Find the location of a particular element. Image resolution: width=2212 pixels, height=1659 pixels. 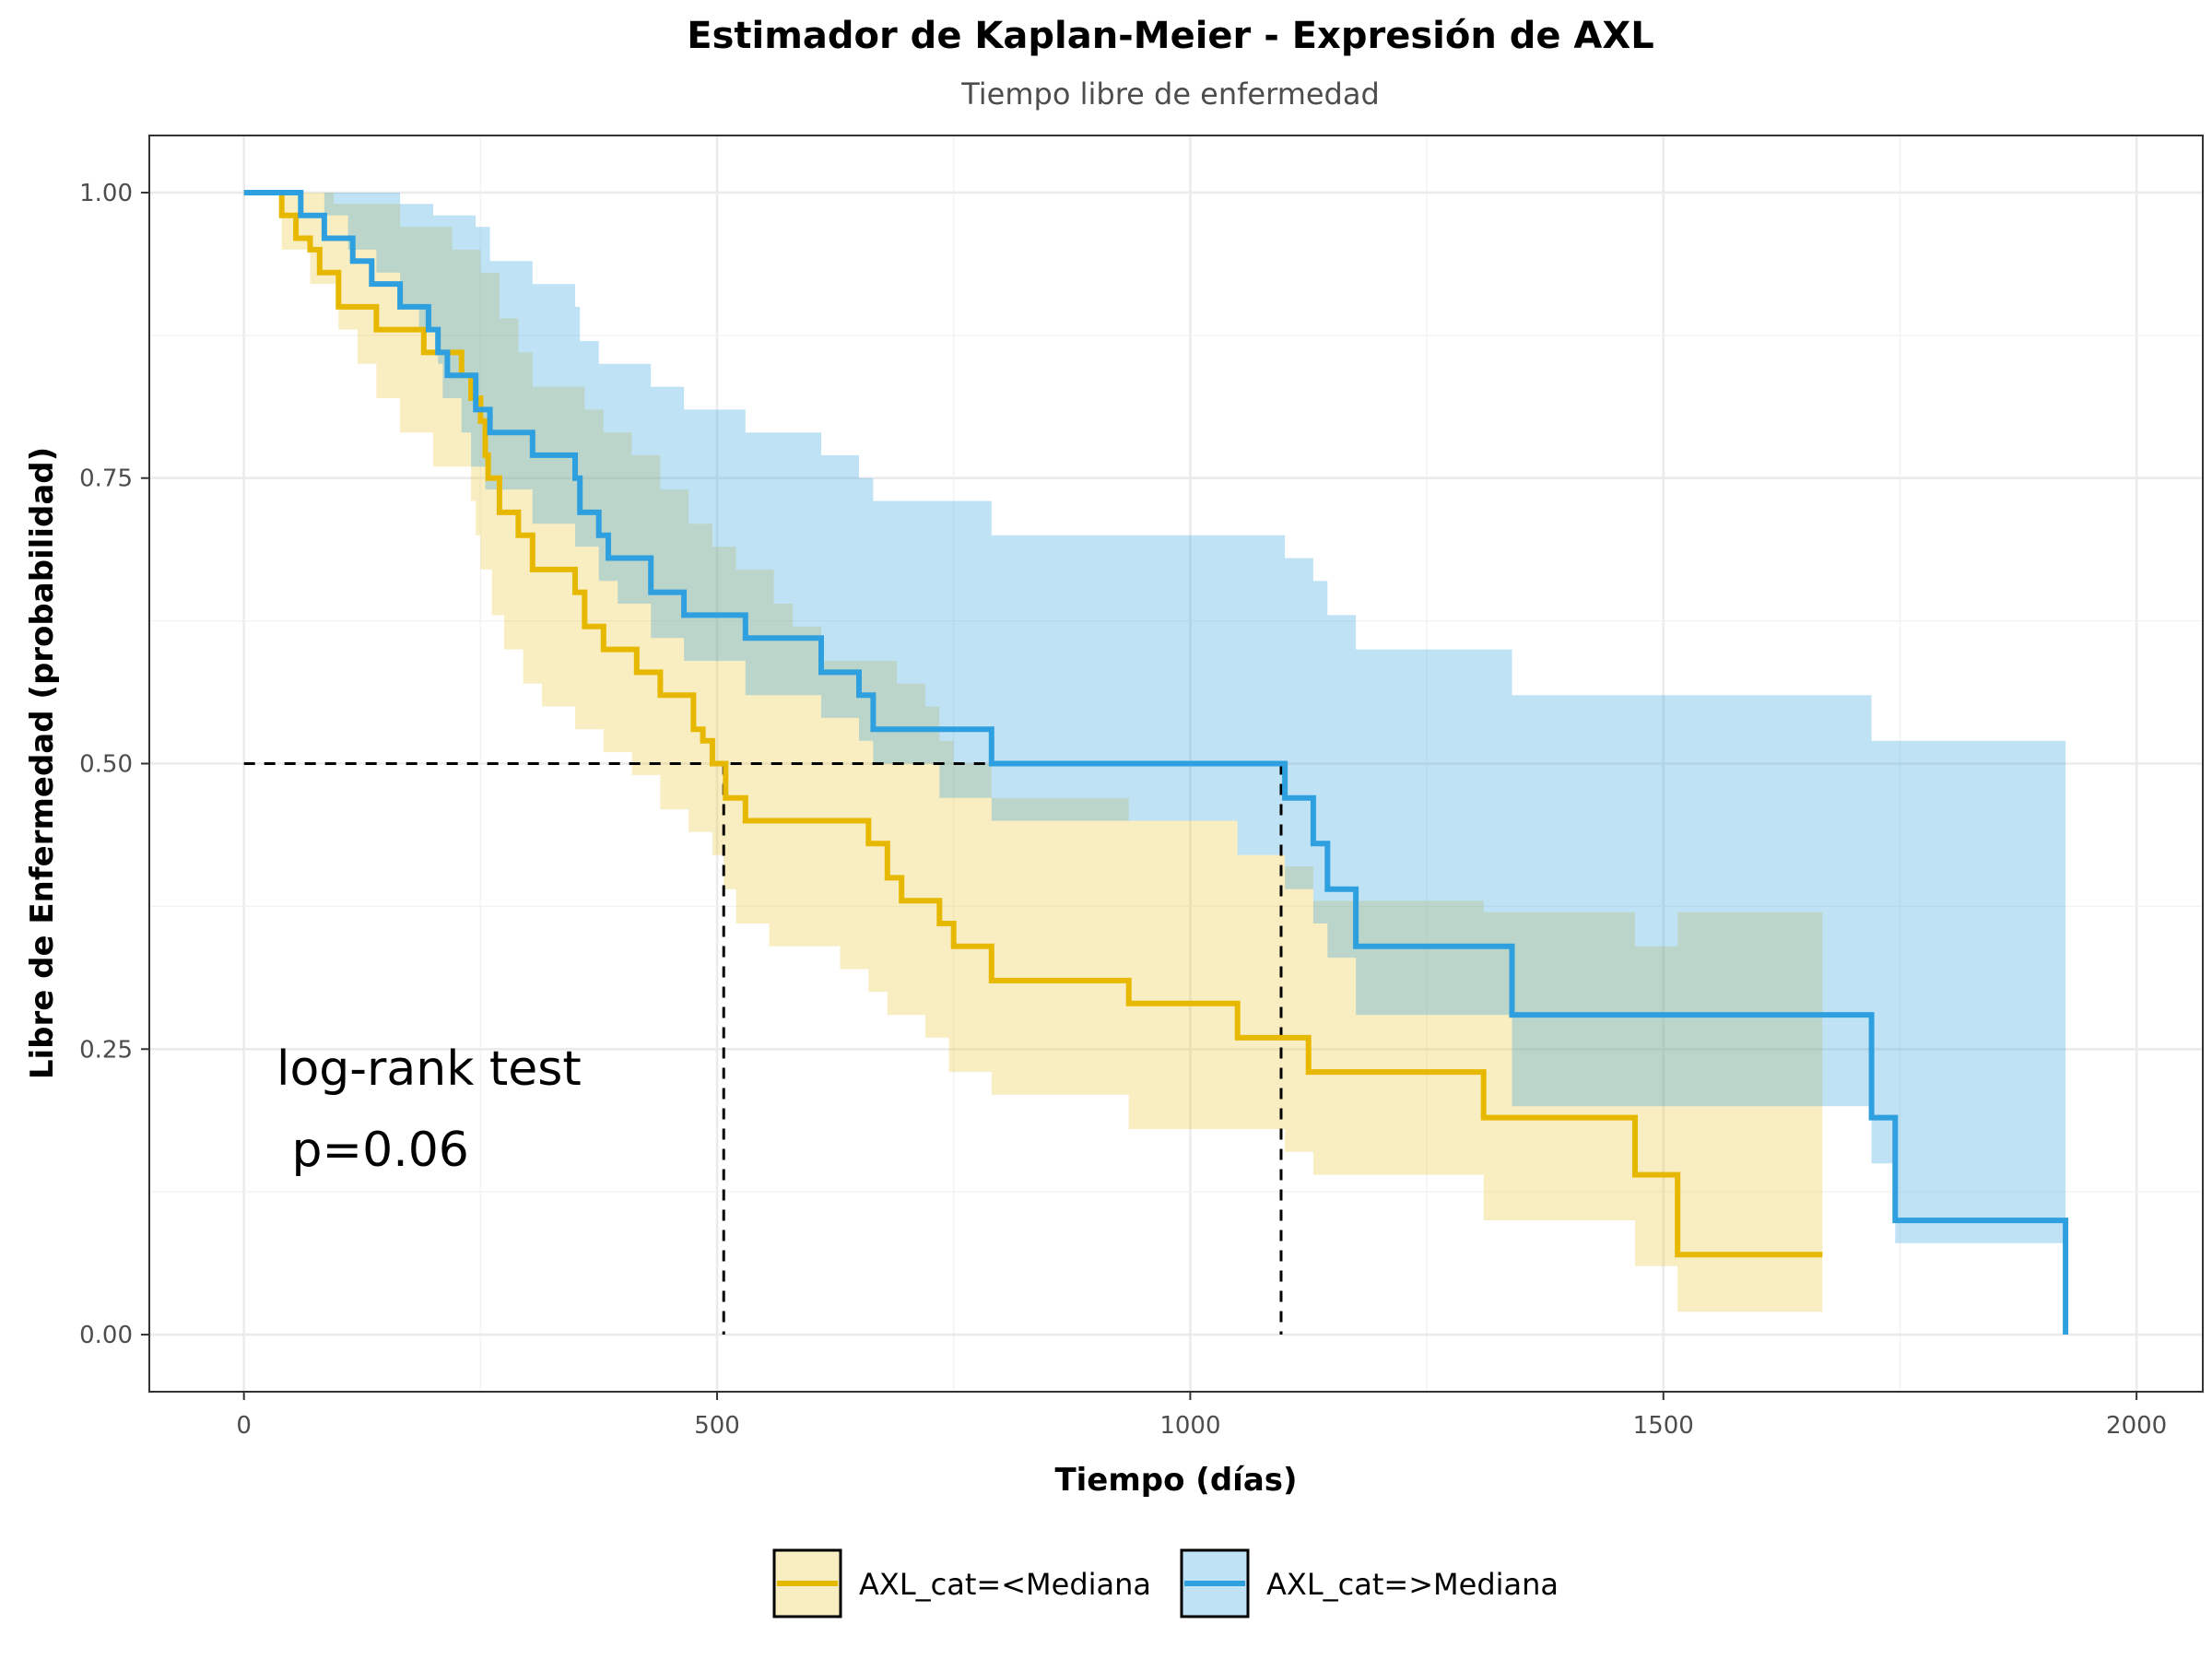

x-axis-label: Tiempo (días) is located at coordinates (1175, 1480).